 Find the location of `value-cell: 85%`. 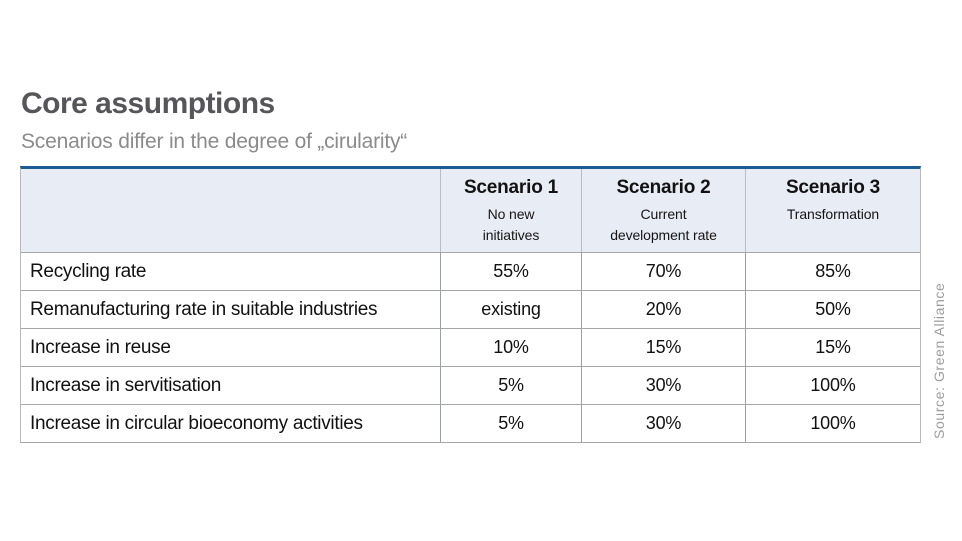

value-cell: 85% is located at coordinates (832, 271).